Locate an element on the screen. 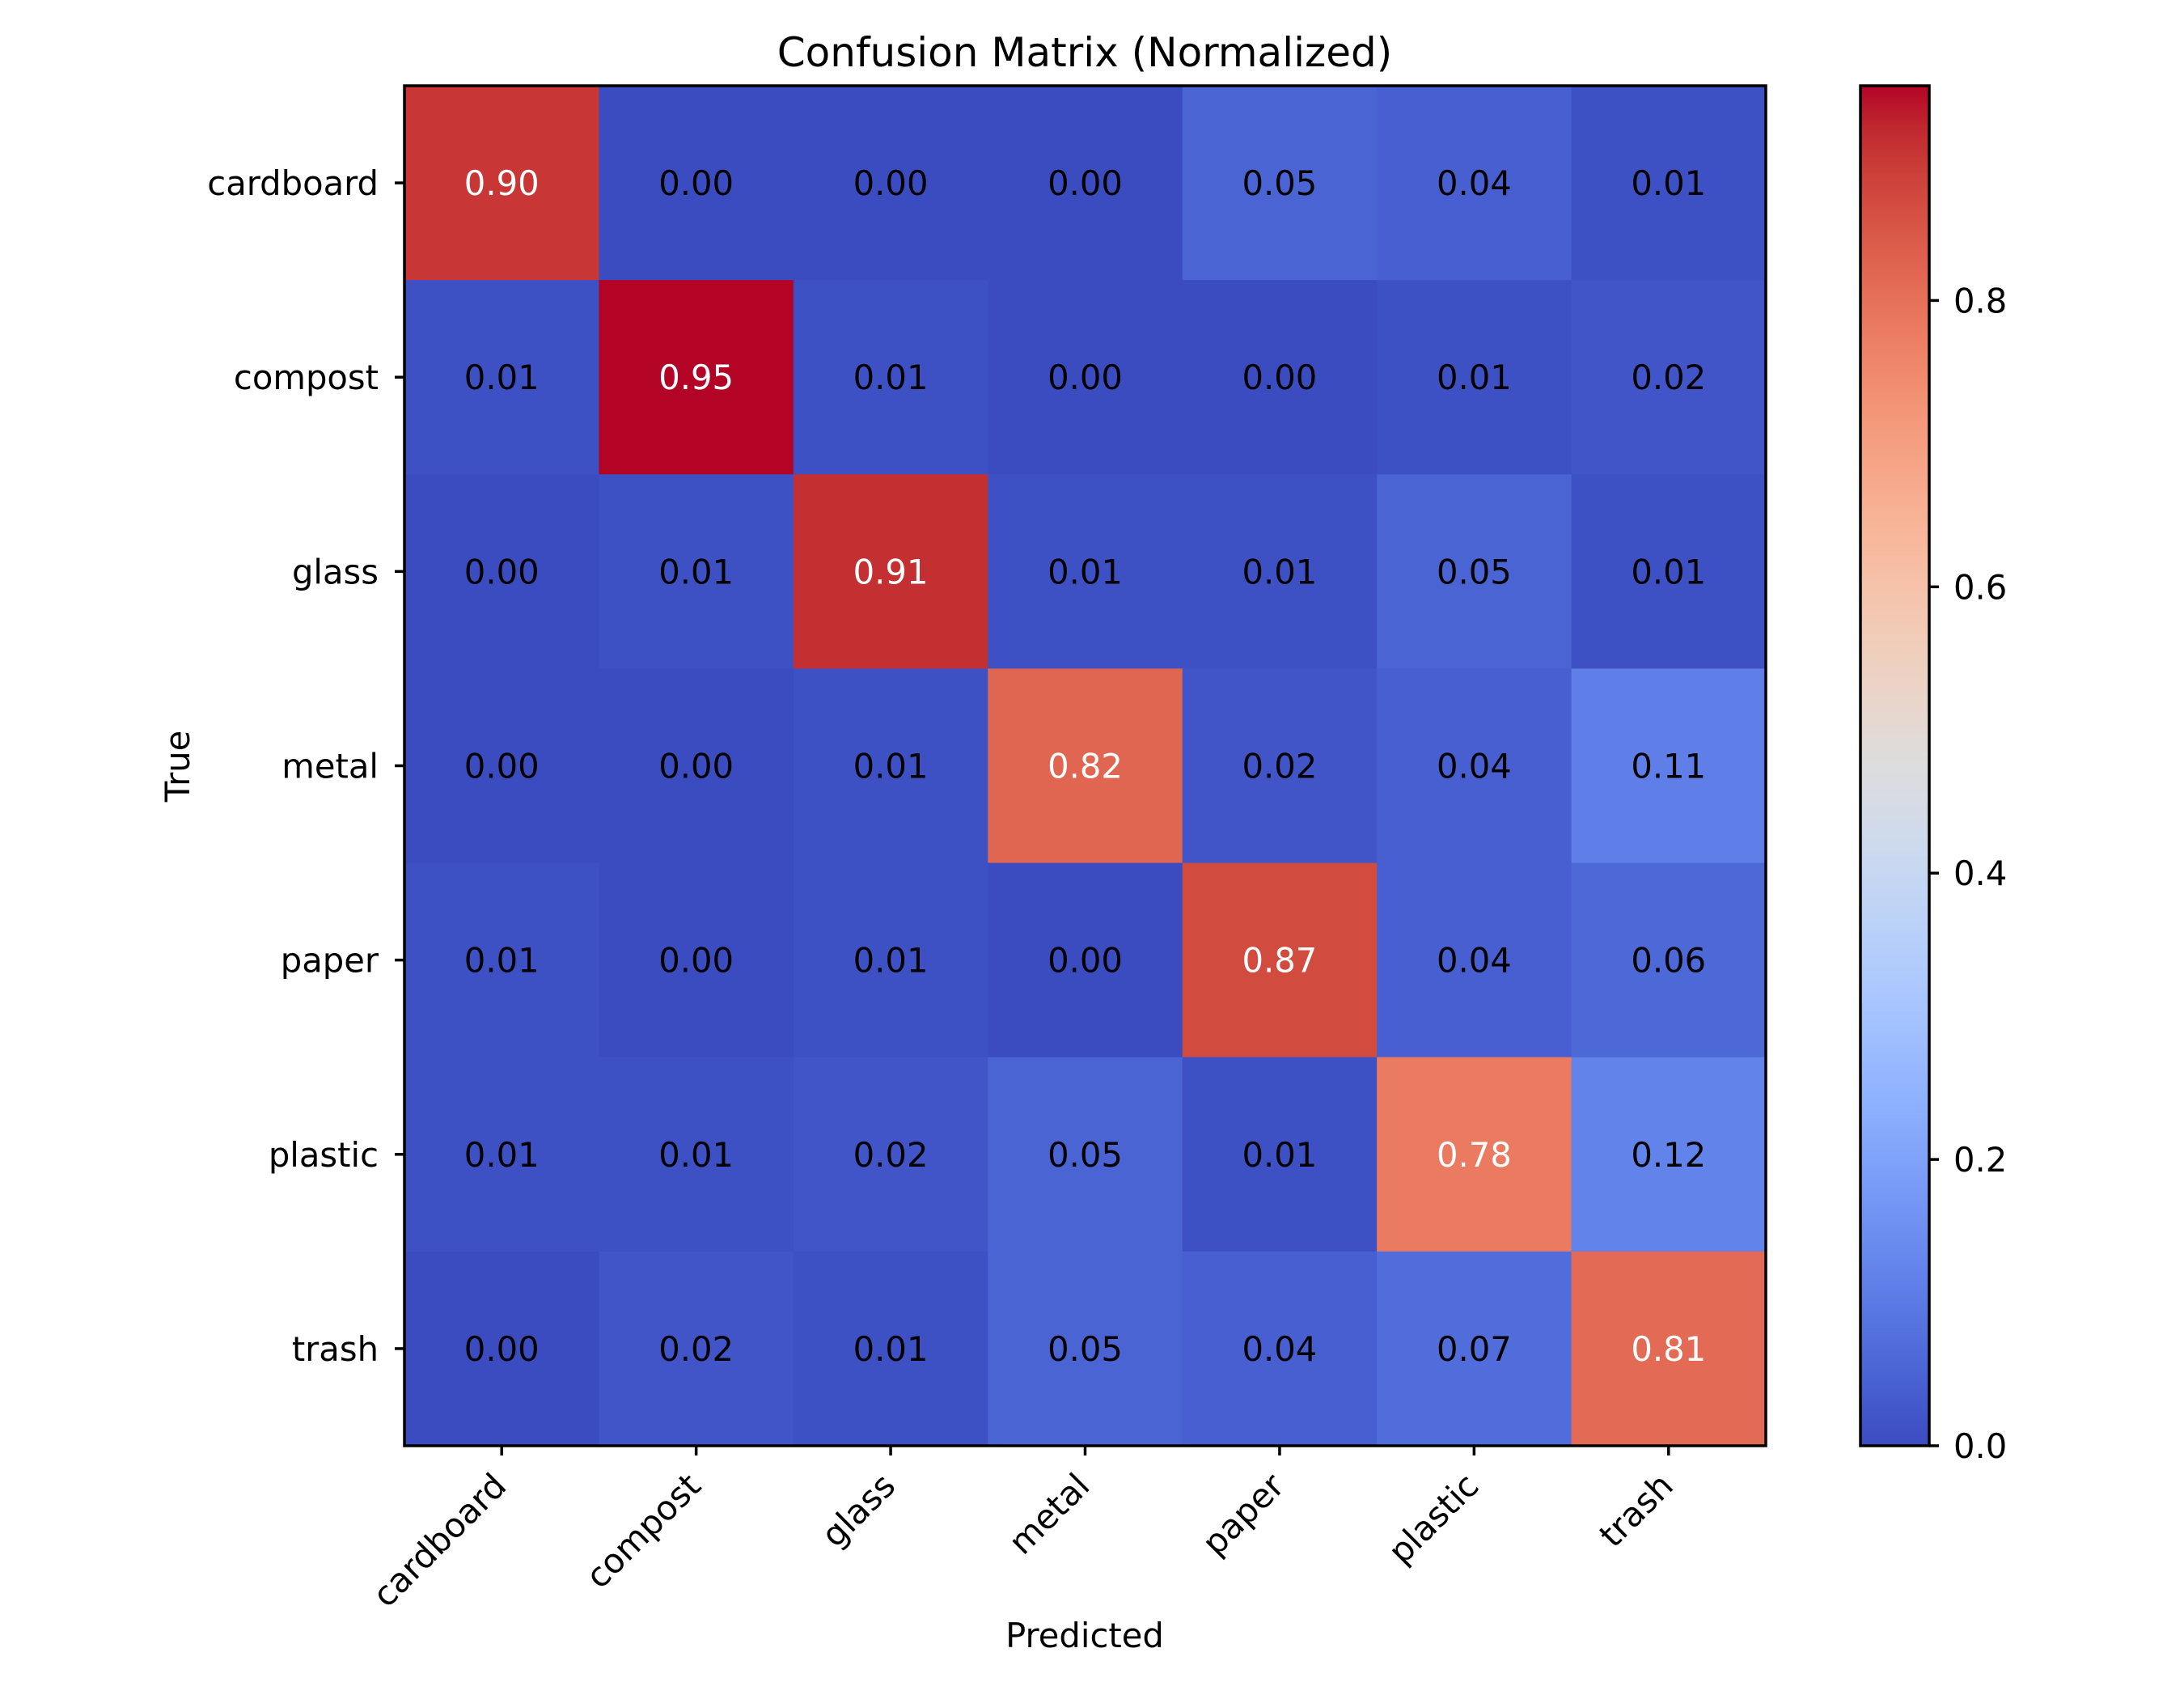 The image size is (2184, 1699). cell-value-label: 0.95 is located at coordinates (696, 377).